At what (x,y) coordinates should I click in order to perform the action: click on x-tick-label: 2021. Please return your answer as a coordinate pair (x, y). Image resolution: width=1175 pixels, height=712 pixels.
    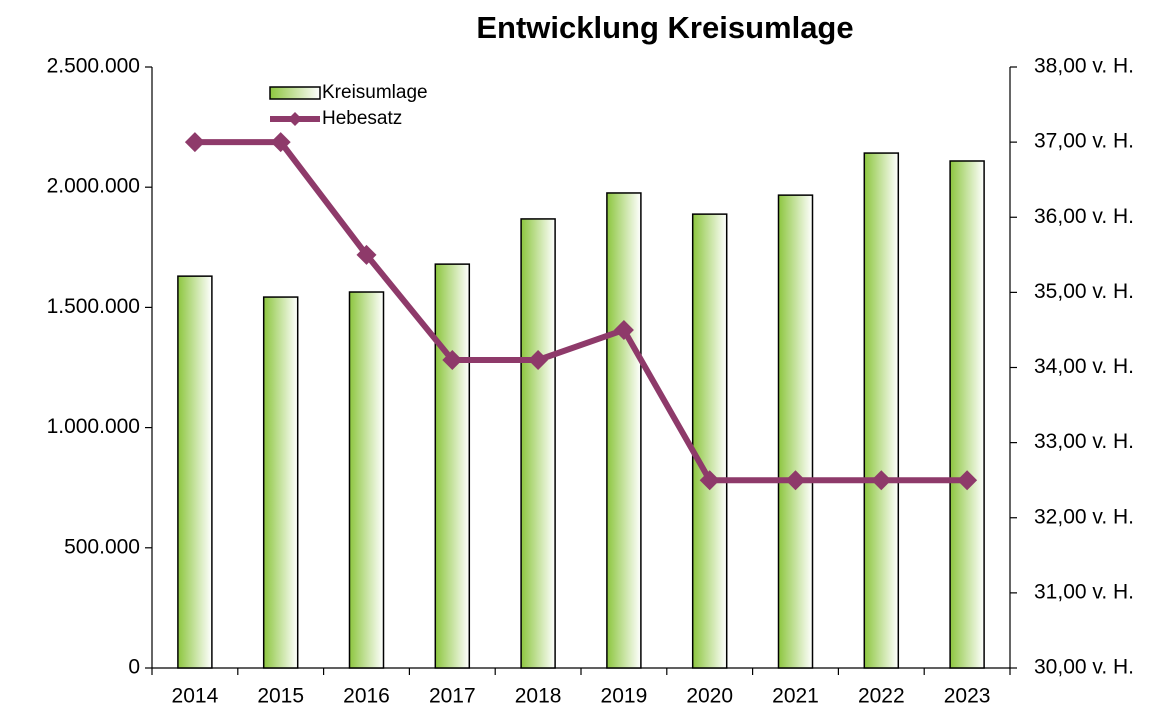
    Looking at the image, I should click on (795, 696).